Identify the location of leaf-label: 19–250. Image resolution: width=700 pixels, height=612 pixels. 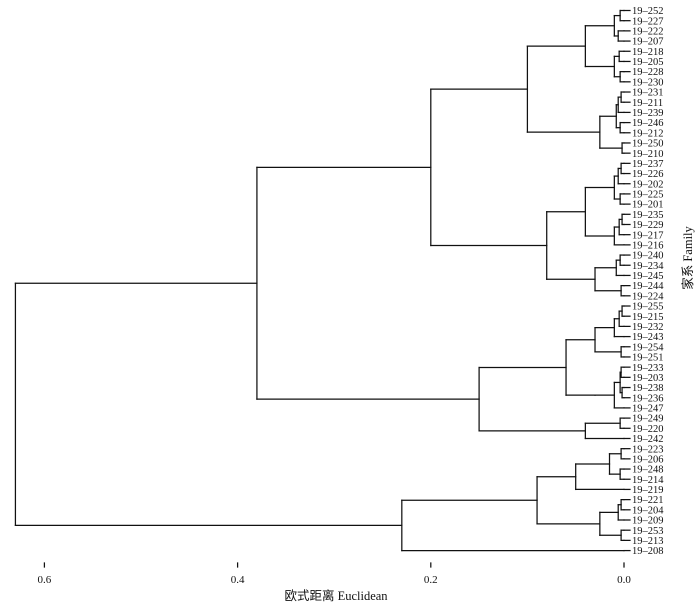
(648, 144).